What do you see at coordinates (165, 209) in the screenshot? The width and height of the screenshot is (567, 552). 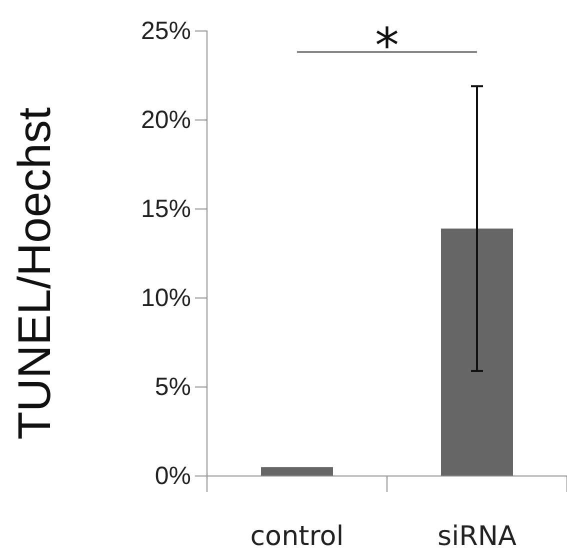 I see `y-tick-label: 15%` at bounding box center [165, 209].